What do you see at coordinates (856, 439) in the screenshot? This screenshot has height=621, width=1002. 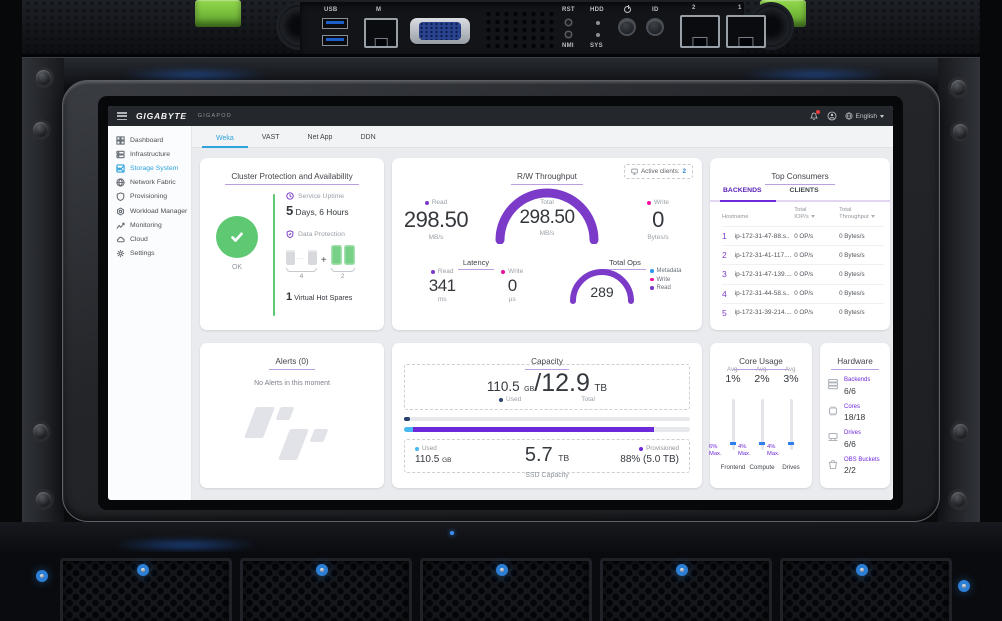 I see `hardware-drives: Drives 6/6` at bounding box center [856, 439].